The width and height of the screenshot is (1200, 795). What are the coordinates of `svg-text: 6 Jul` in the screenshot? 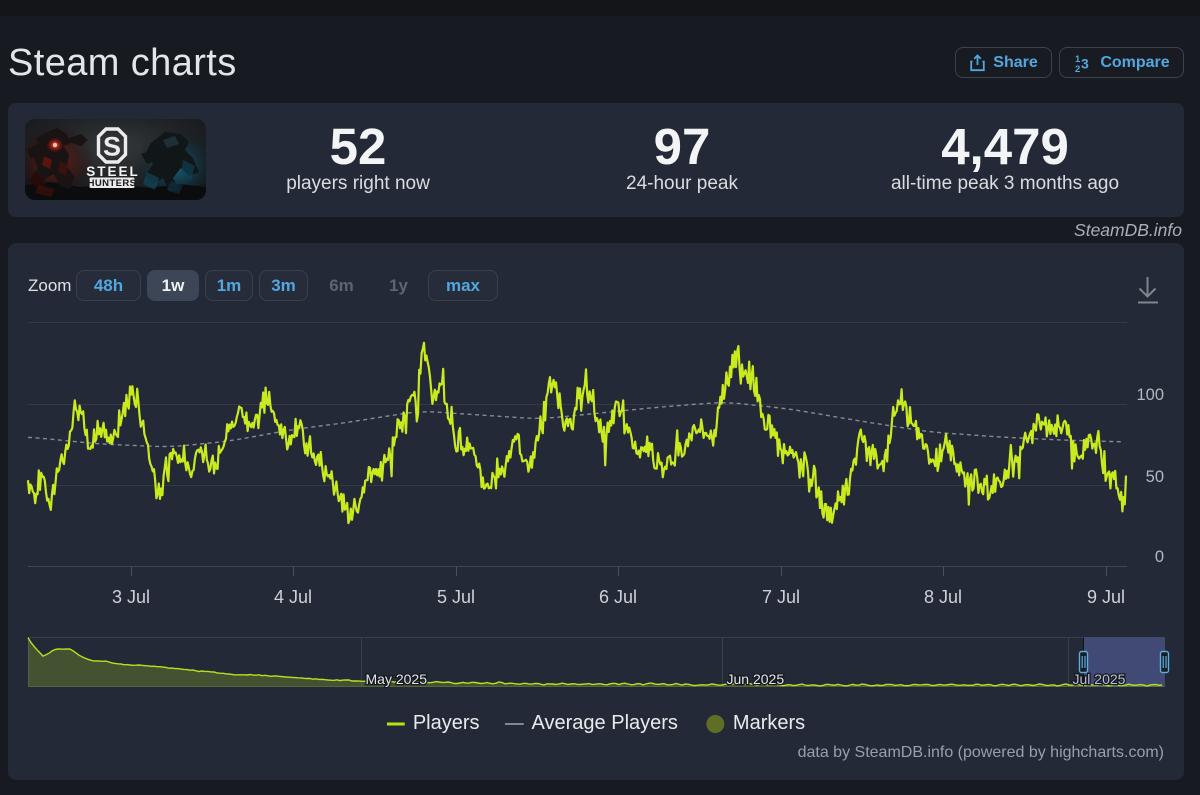 It's located at (618, 597).